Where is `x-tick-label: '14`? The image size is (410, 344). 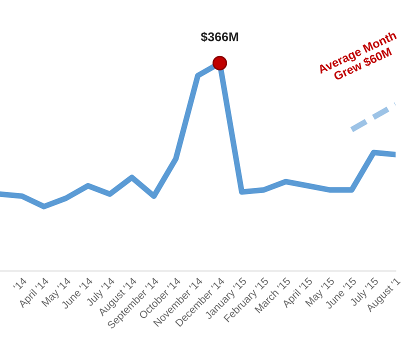
x-tick-label: '14 is located at coordinates (20, 284).